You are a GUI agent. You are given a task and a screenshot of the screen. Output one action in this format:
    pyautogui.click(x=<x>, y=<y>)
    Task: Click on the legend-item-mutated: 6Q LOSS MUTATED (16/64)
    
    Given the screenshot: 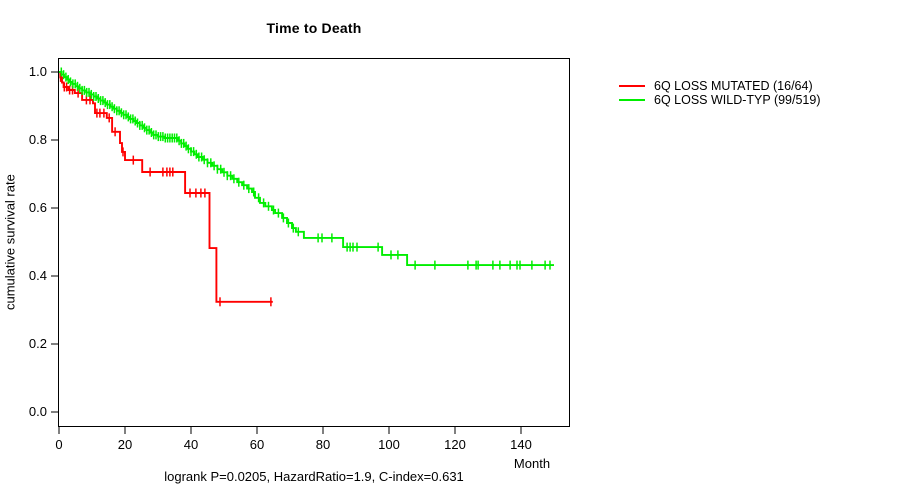 What is the action you would take?
    pyautogui.click(x=720, y=85)
    